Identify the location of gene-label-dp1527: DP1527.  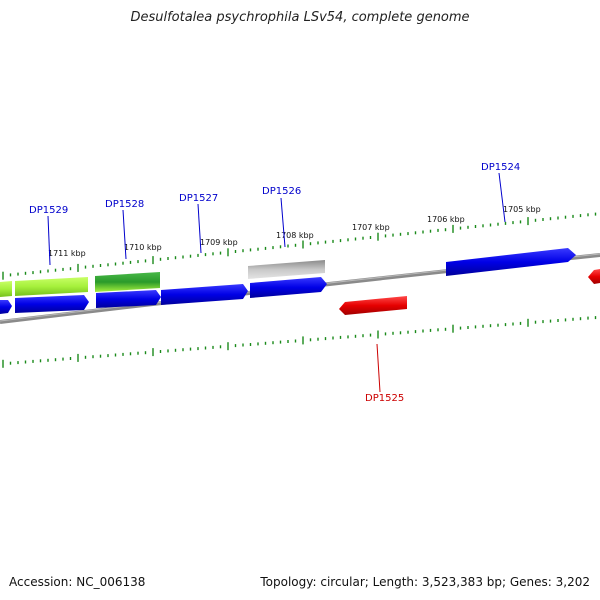
(198, 198).